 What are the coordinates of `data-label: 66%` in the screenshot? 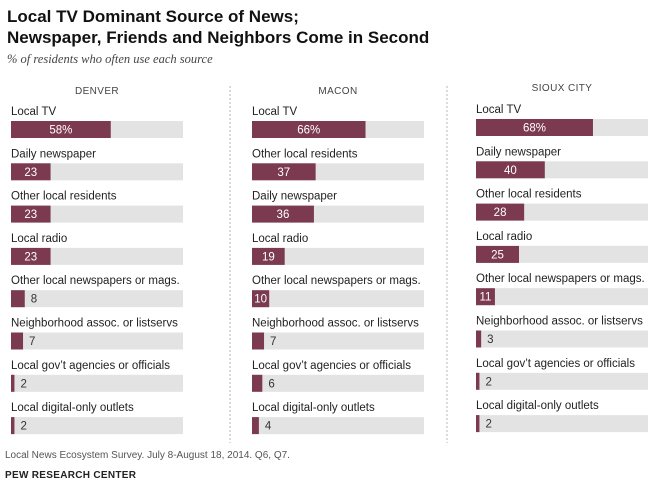 It's located at (308, 131).